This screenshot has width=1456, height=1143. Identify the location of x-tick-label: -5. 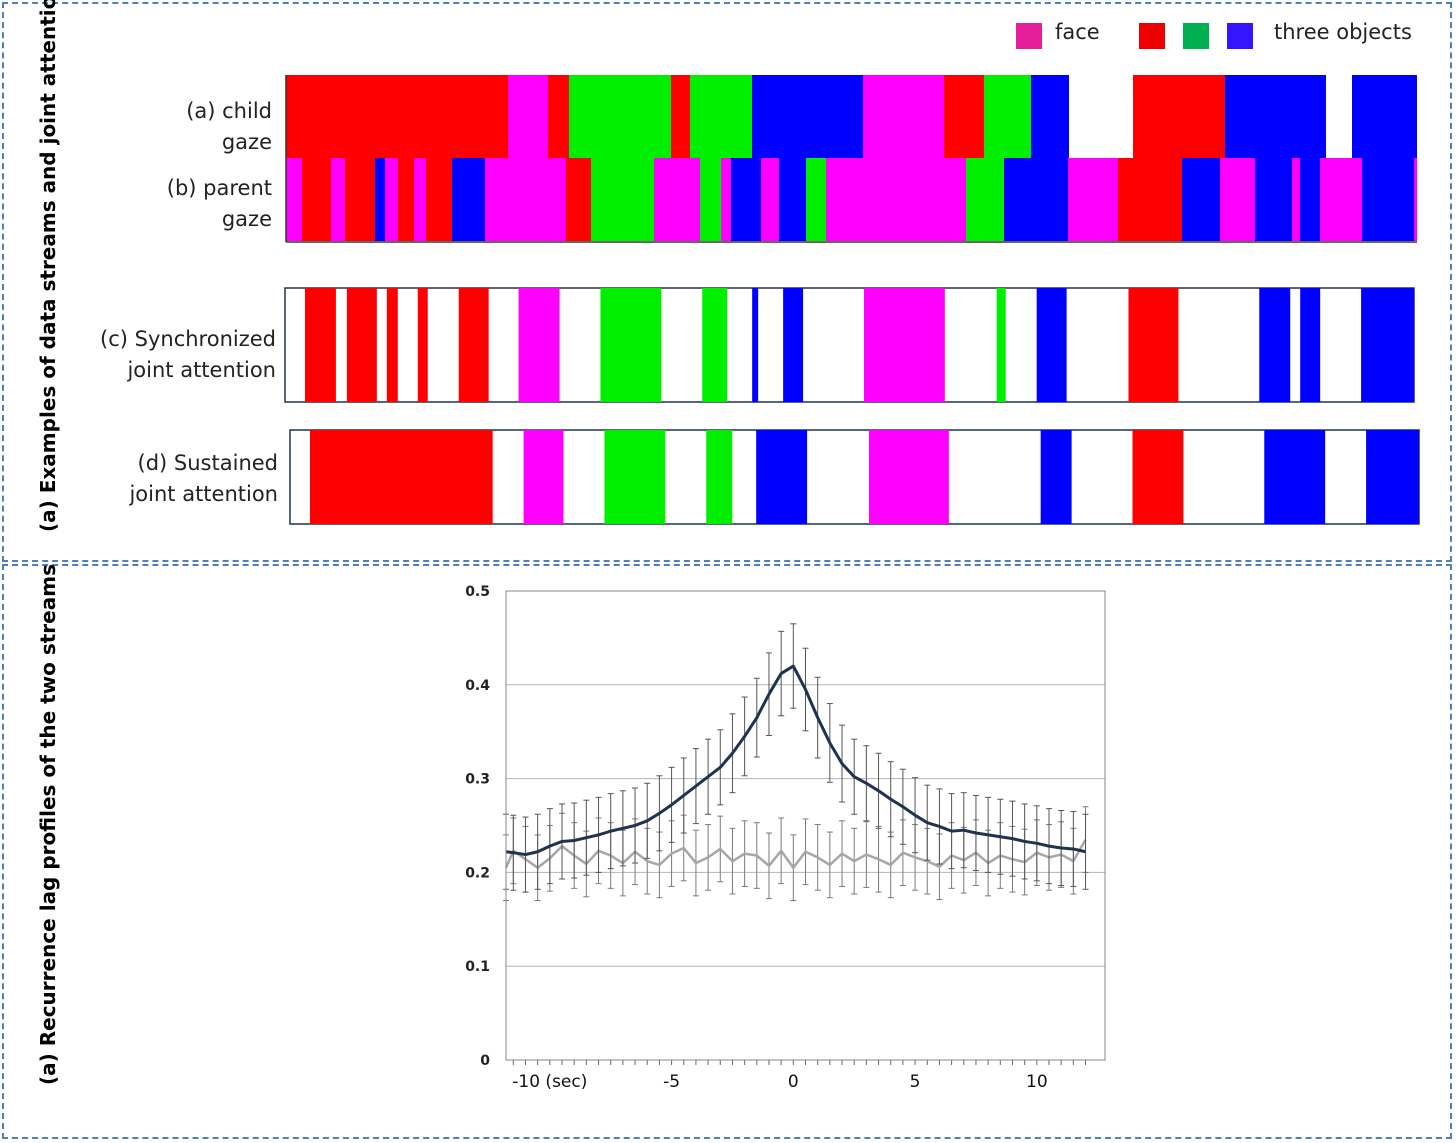
(671, 1082).